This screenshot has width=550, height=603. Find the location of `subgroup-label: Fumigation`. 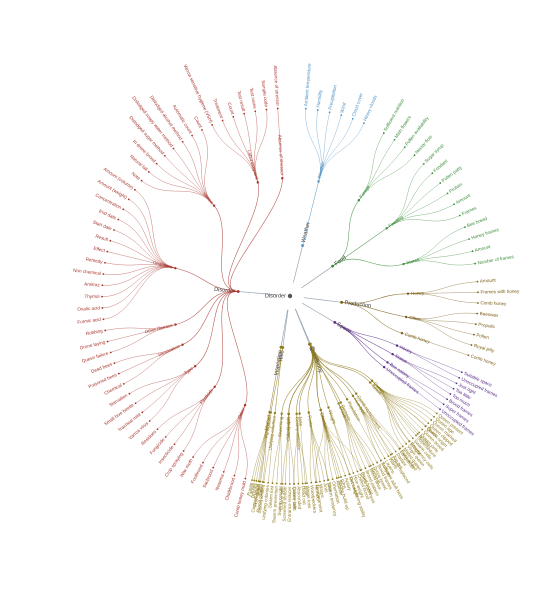

subgroup-label: Fumigation is located at coordinates (268, 427).